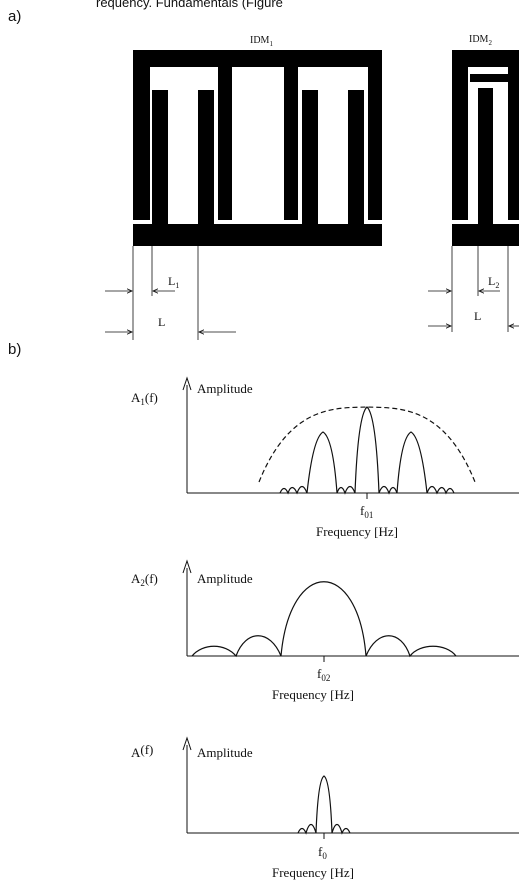 Image resolution: width=519 pixels, height=888 pixels. I want to click on dim-l-label-1: L, so click(161, 322).